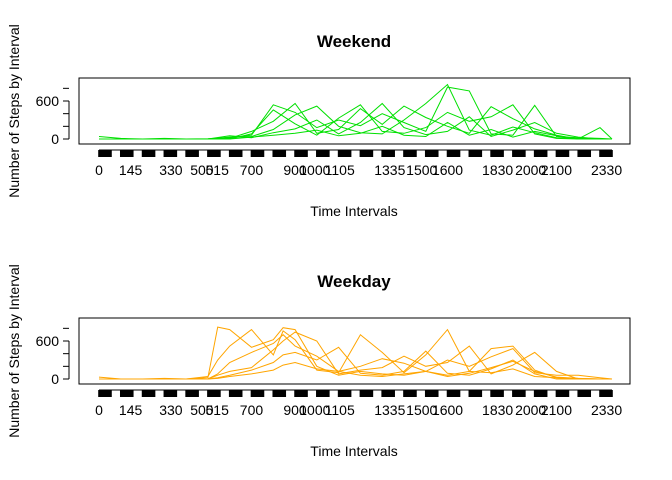 Image resolution: width=672 pixels, height=480 pixels. Describe the element at coordinates (202, 410) in the screenshot. I see `weekday-x-tick-label: 500` at that location.